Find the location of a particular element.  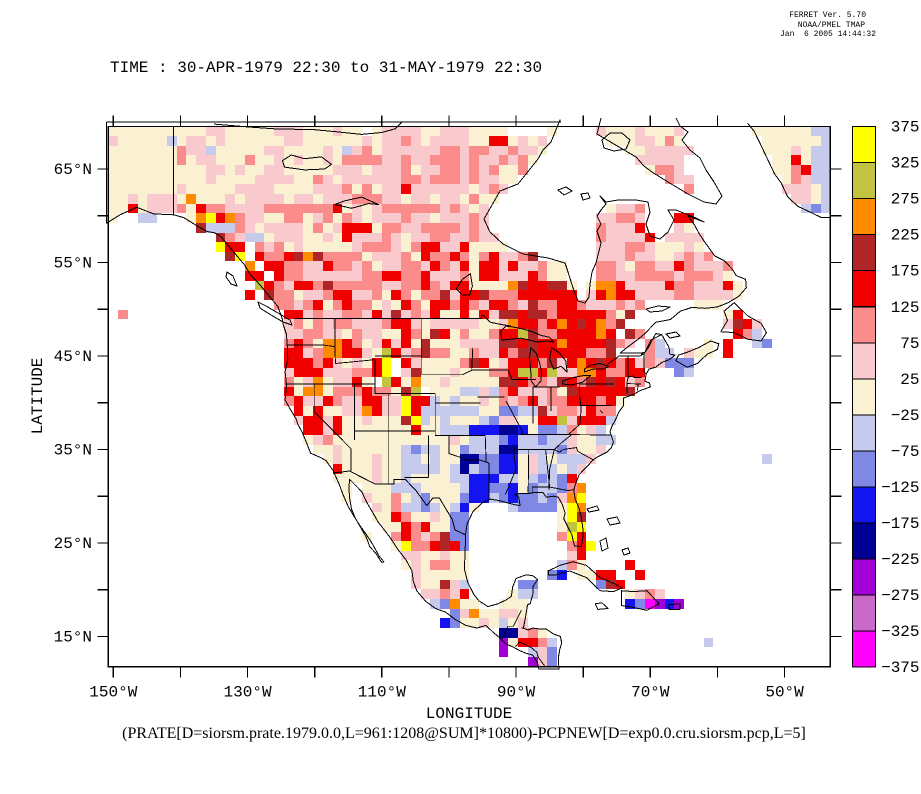

svg-text: −75 is located at coordinates (905, 452).